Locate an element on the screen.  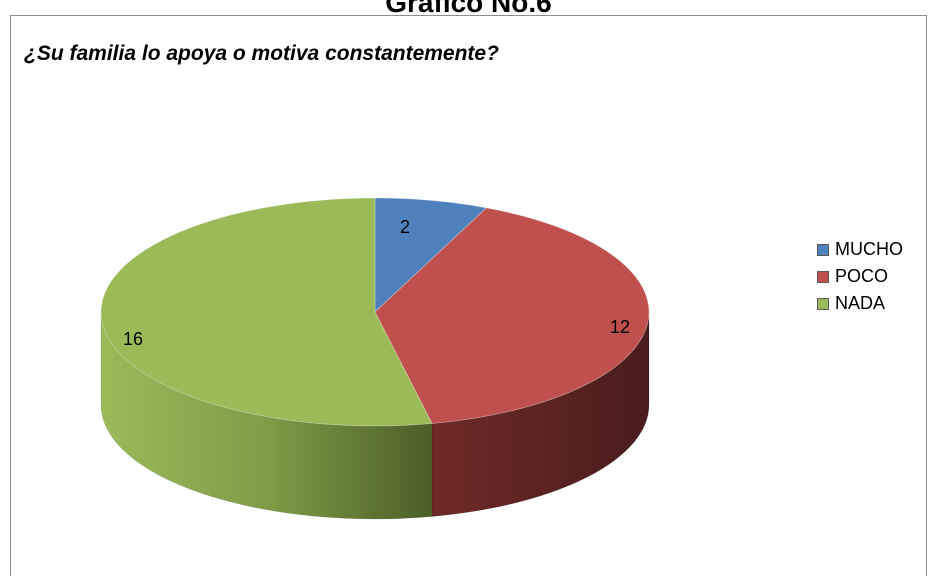
legend-item-poco: POCO is located at coordinates (860, 276).